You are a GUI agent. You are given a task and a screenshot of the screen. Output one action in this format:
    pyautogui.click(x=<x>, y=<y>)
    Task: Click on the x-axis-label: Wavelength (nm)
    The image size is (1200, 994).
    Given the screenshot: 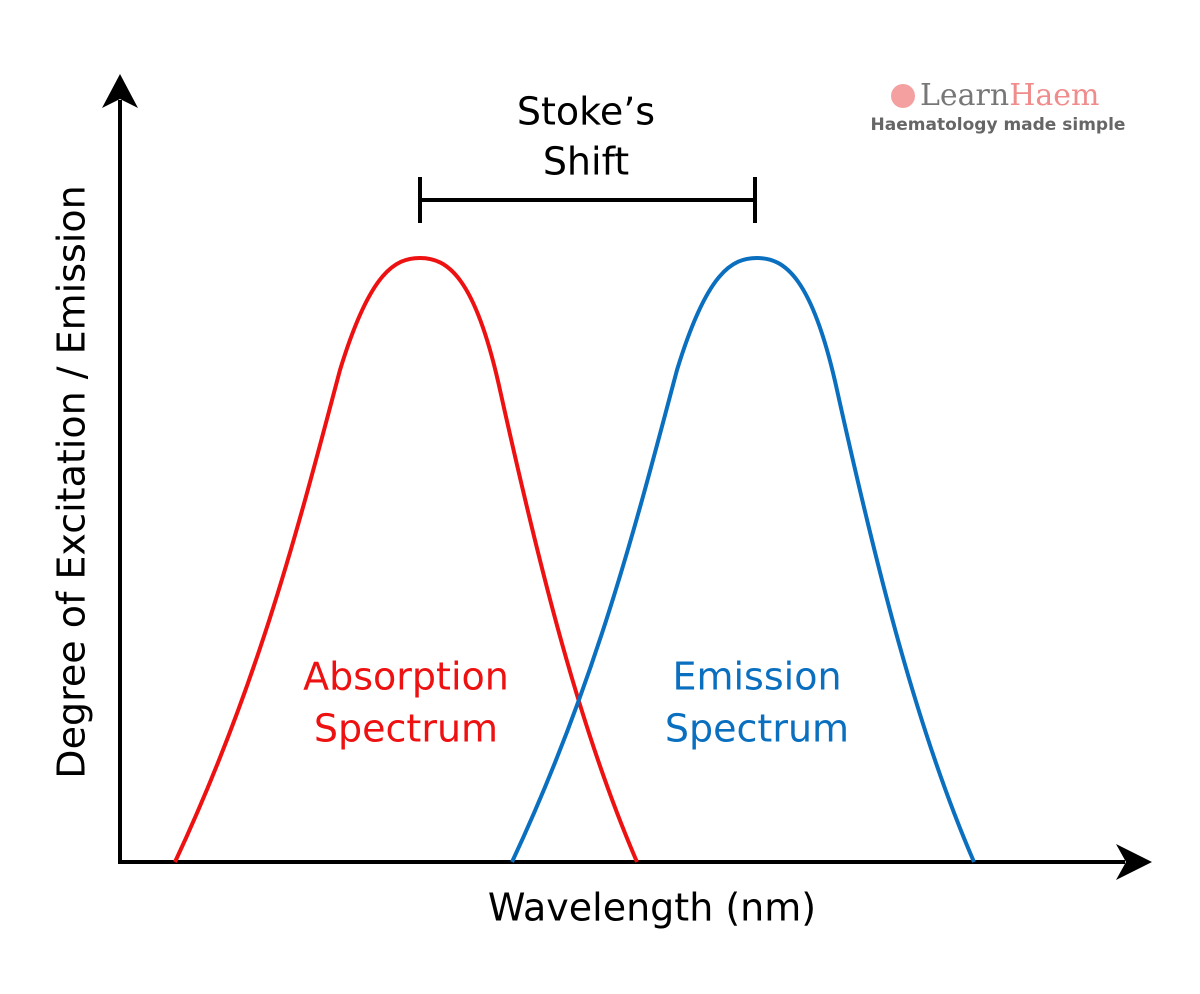 What is the action you would take?
    pyautogui.click(x=652, y=908)
    